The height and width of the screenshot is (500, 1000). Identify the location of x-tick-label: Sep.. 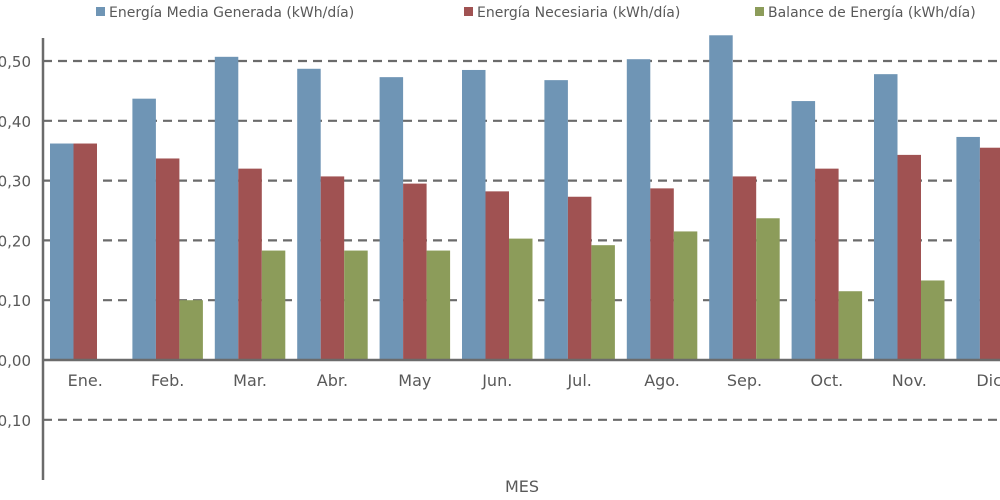
(744, 380).